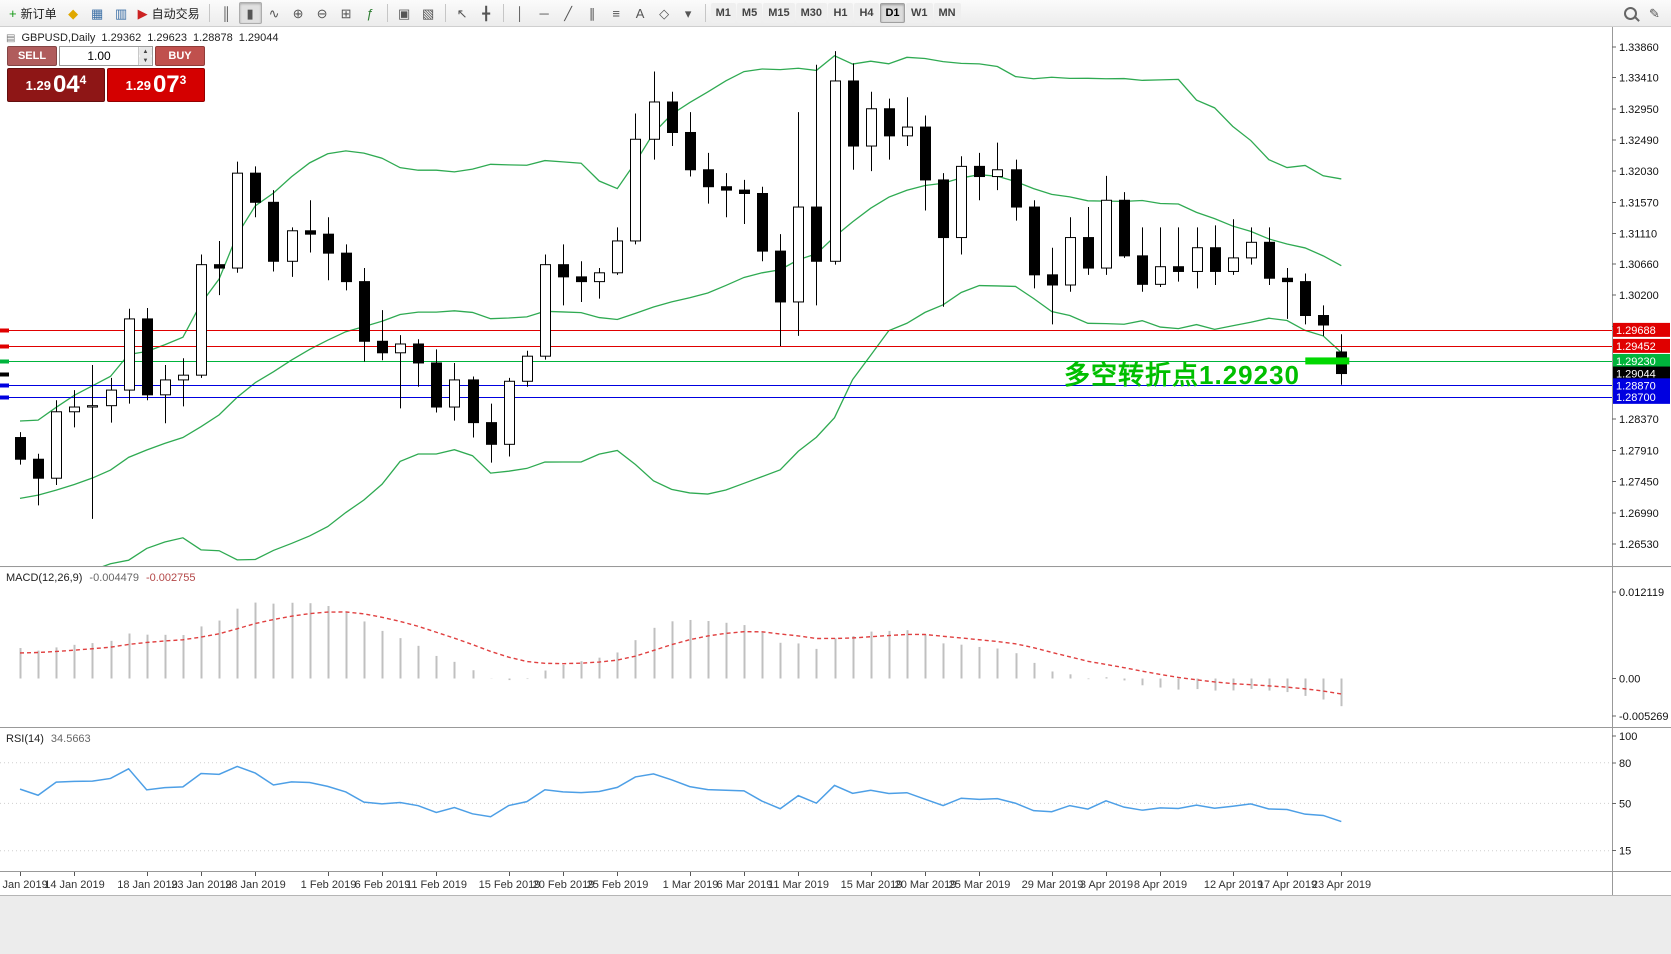 This screenshot has width=1671, height=954. Describe the element at coordinates (1641, 593) in the screenshot. I see `macd-axis-label: 0.012119` at that location.